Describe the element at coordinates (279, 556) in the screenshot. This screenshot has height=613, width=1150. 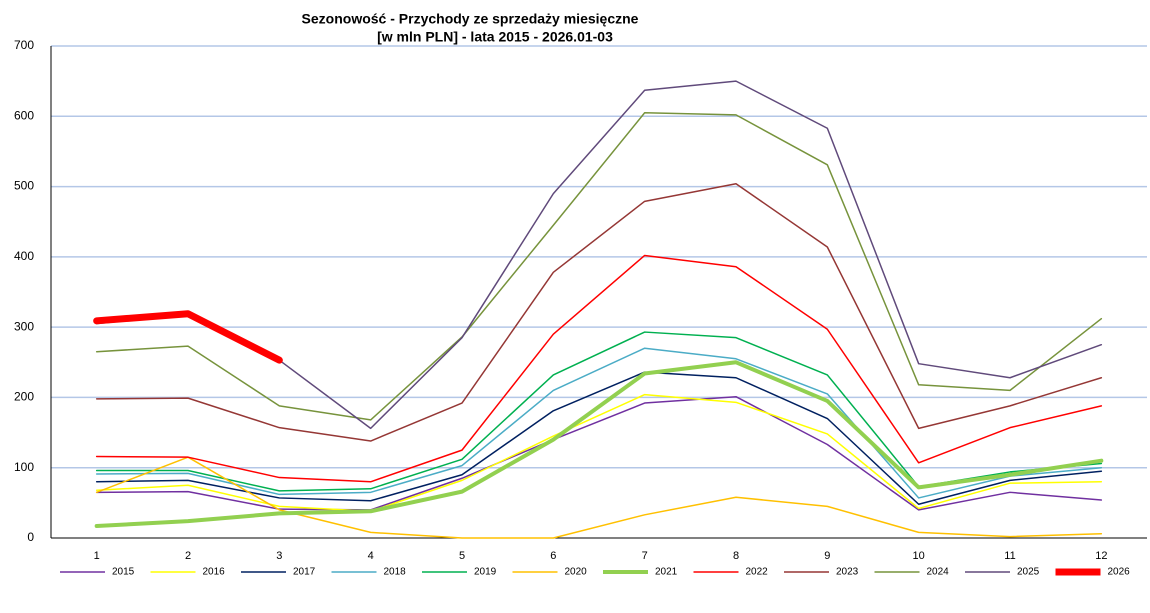
I see `x-tick-label: 3` at that location.